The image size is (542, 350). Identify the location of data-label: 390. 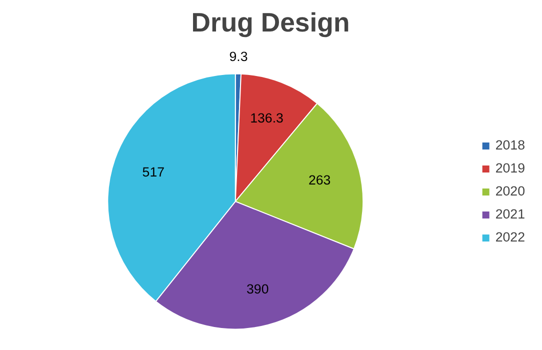
(257, 288).